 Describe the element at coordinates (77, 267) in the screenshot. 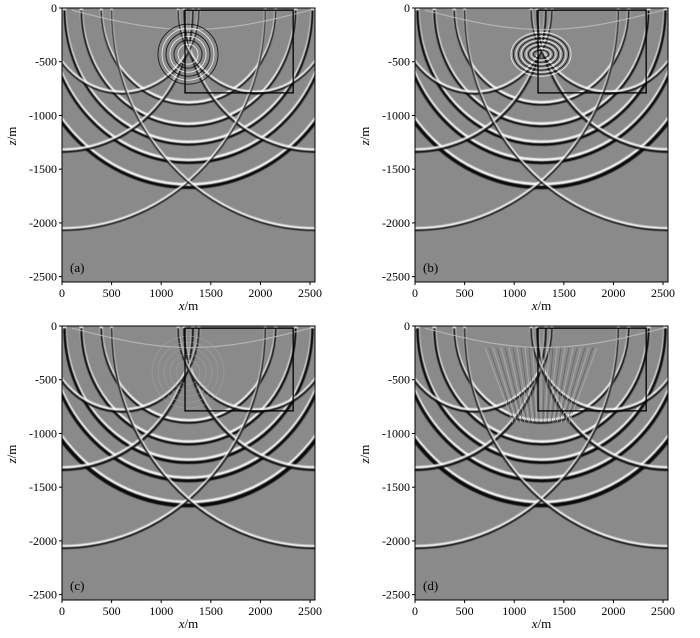

I see `panel-tag: (a)` at that location.